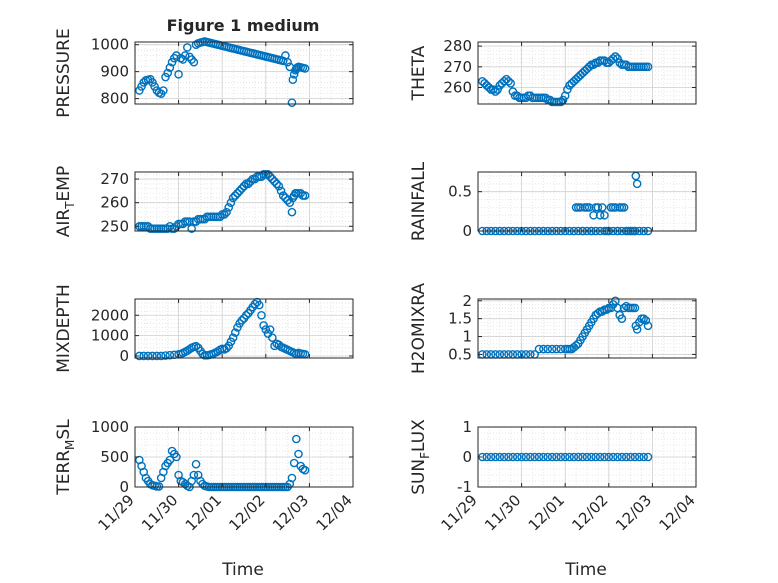  What do you see at coordinates (459, 512) in the screenshot?
I see `x-tick-label: 11/29` at bounding box center [459, 512].